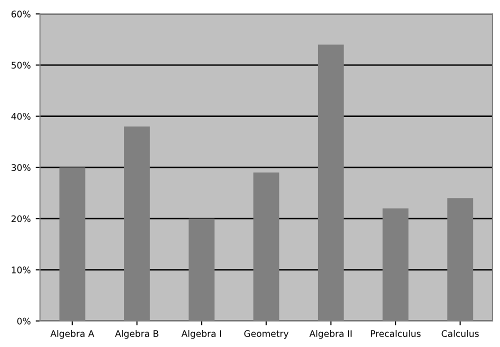 The width and height of the screenshot is (500, 347). Describe the element at coordinates (21, 270) in the screenshot. I see `y-tick-label: 10%` at that location.